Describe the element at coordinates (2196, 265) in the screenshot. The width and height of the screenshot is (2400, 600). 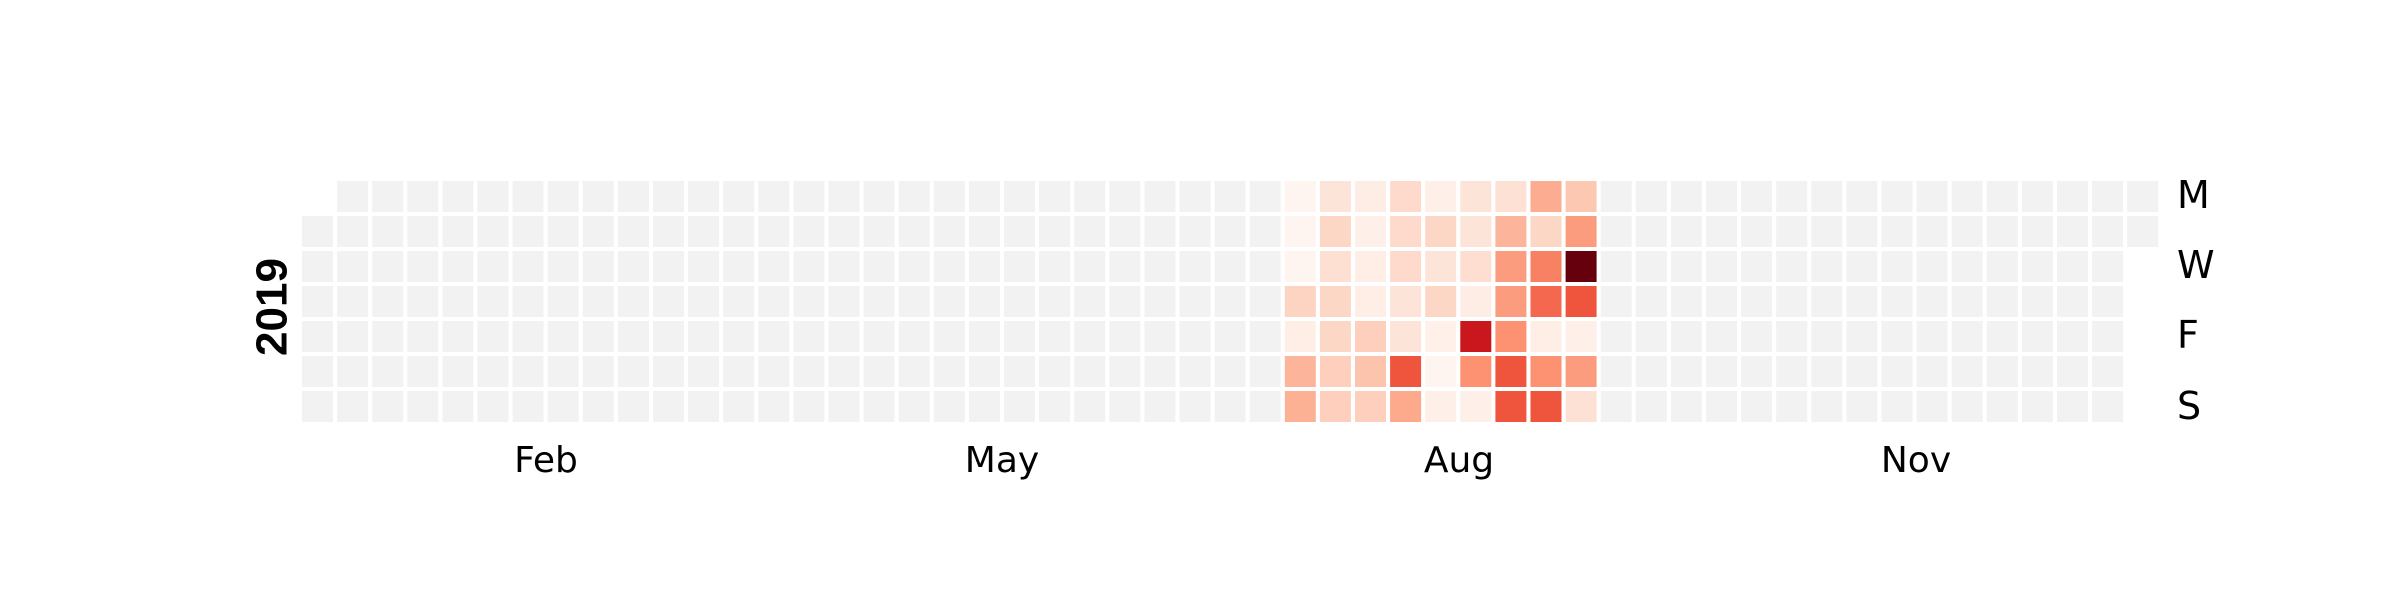
I see `y-tick-label: W` at that location.